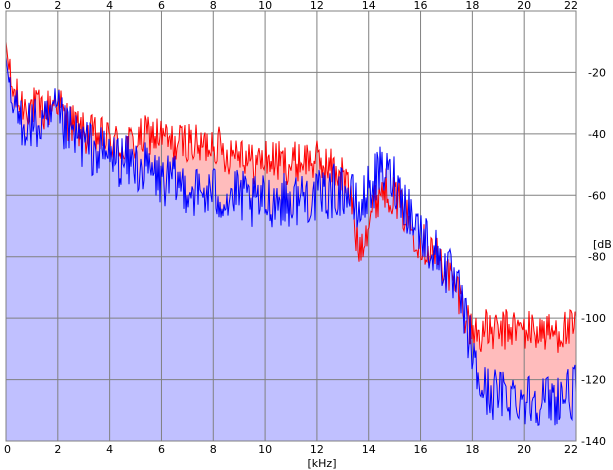 The image size is (613, 470). What do you see at coordinates (597, 195) in the screenshot?
I see `y-tick-label: -60` at bounding box center [597, 195].